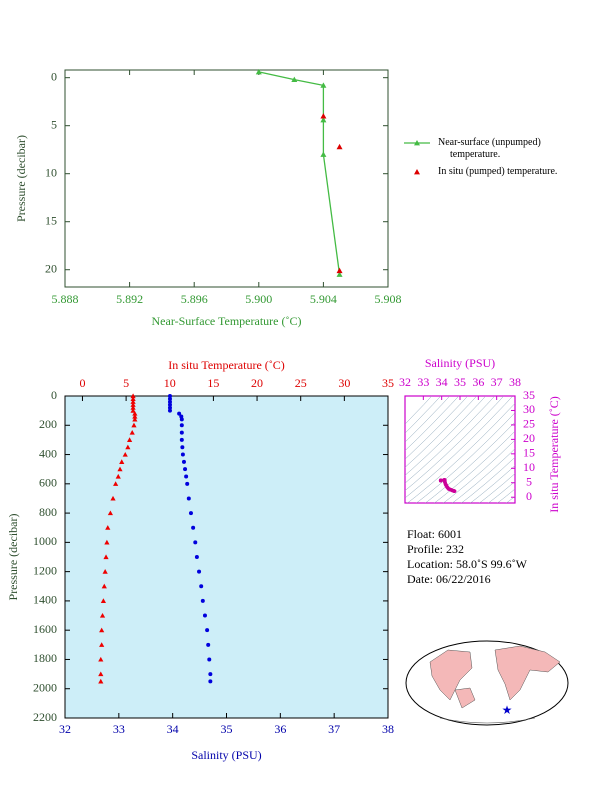 Image resolution: width=612 pixels, height=792 pixels. Describe the element at coordinates (65, 299) in the screenshot. I see `x-tick-label: 5.888` at that location.